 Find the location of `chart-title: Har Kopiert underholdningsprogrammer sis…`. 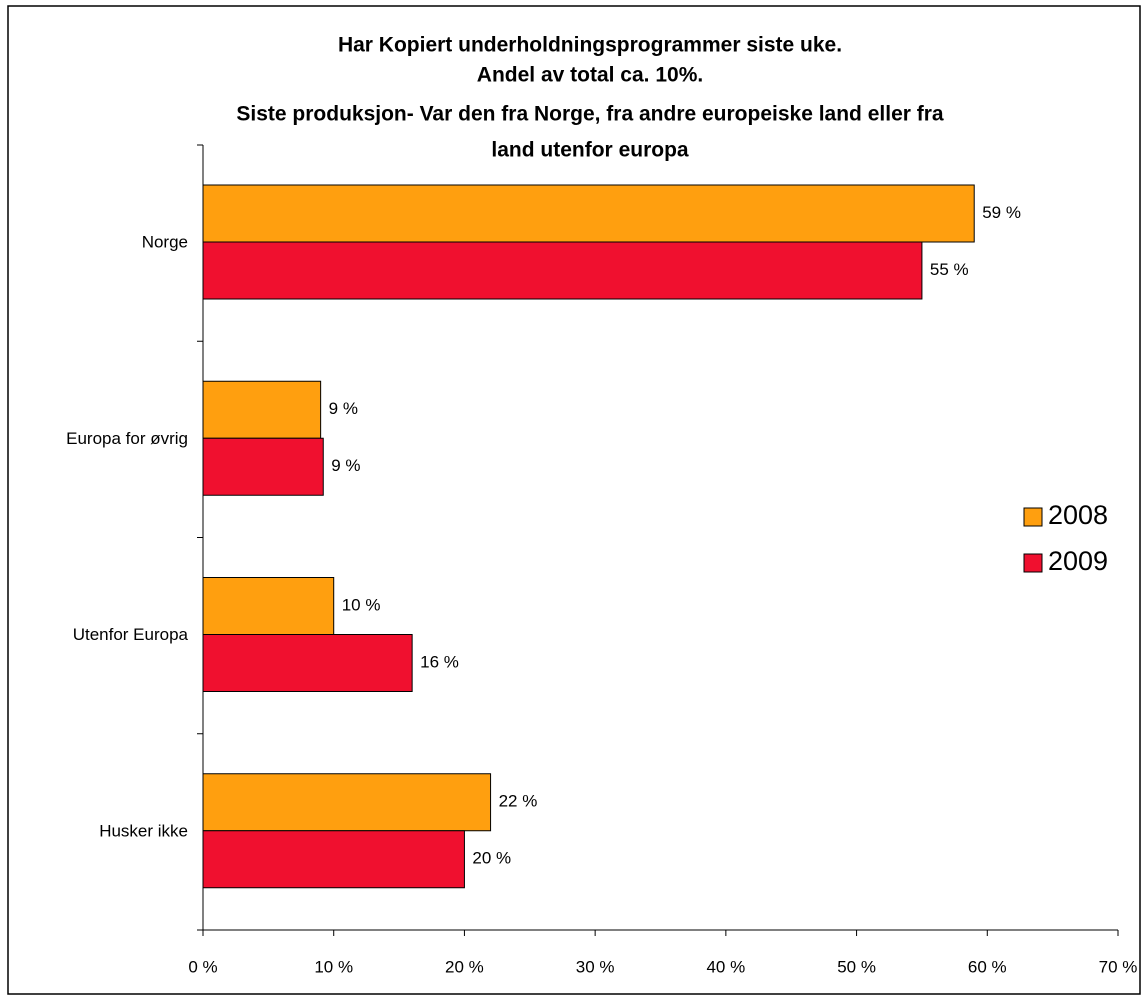

chart-title: Har Kopiert underholdningsprogrammer sis… is located at coordinates (590, 45).